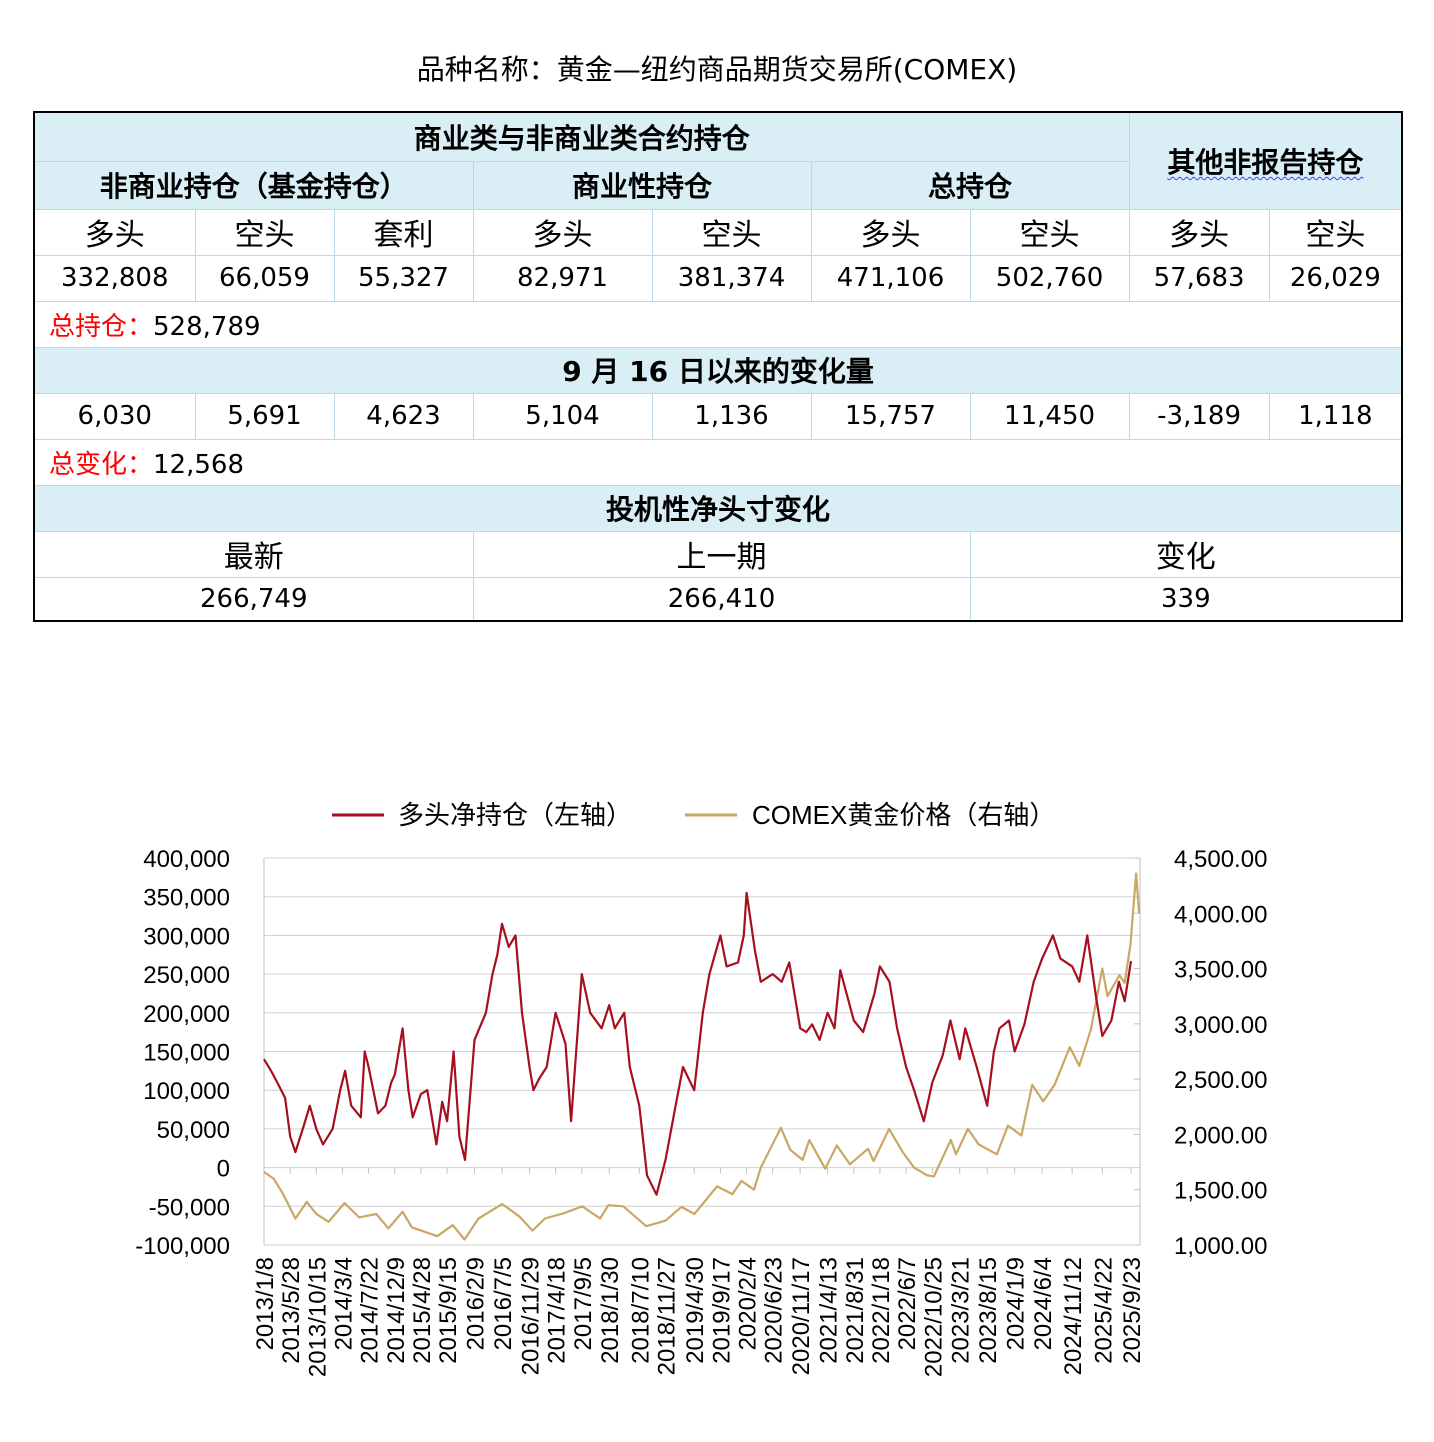 This screenshot has width=1434, height=1442. Describe the element at coordinates (396, 1310) in the screenshot. I see `x-tick-label: 2014/12/9` at that location.